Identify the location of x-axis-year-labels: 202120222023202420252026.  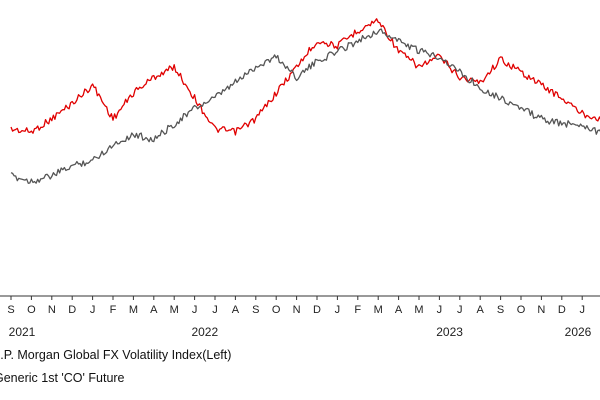
(300, 332).